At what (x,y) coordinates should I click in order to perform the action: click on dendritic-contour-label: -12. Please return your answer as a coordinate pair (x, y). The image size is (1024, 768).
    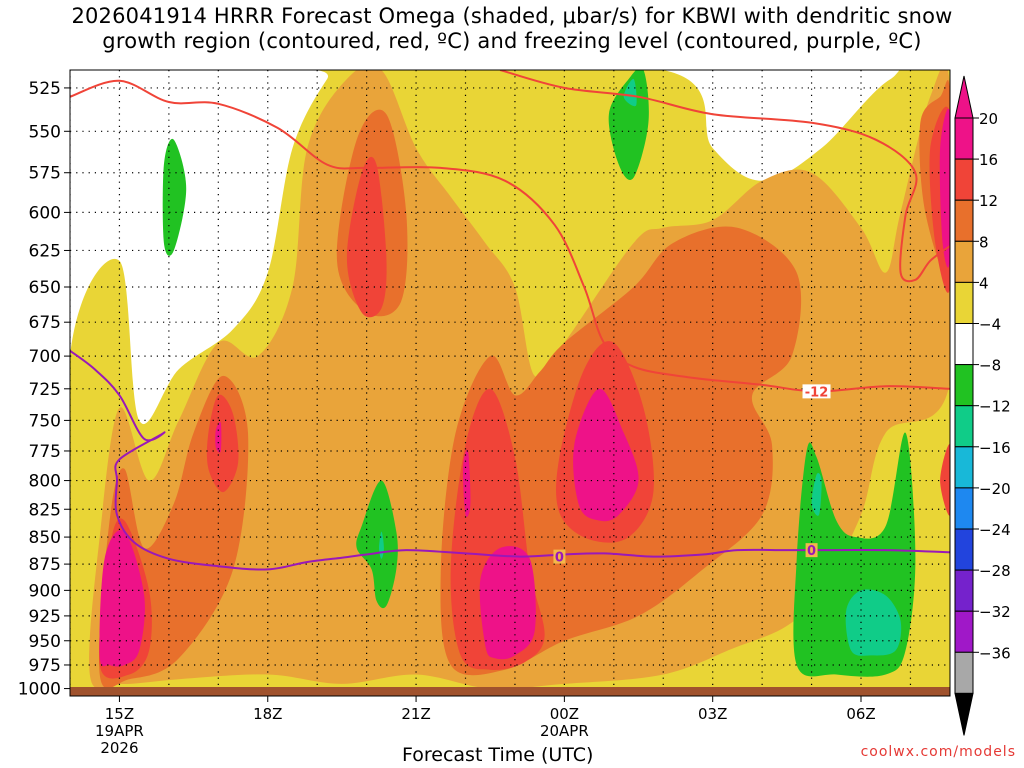
    Looking at the image, I should click on (817, 392).